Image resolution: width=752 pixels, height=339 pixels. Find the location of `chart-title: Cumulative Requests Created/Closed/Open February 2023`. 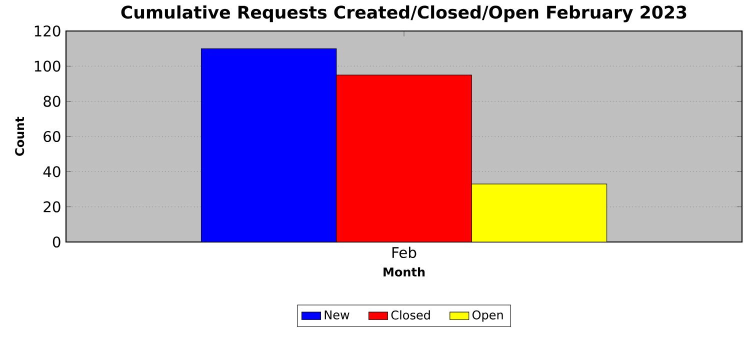

chart-title: Cumulative Requests Created/Closed/Open February 2023 is located at coordinates (403, 13).